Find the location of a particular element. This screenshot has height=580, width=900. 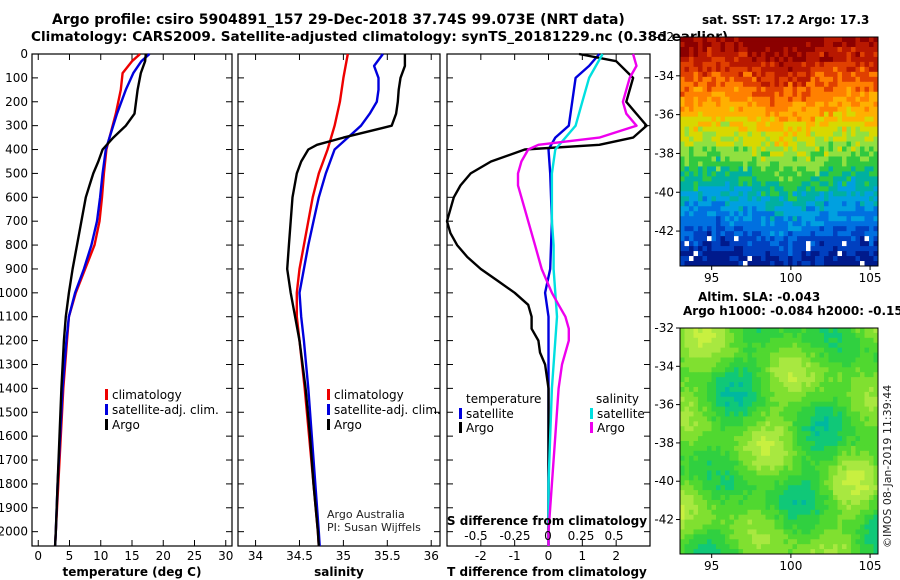

depth-tick-label: 1700 is located at coordinates (14, 460).